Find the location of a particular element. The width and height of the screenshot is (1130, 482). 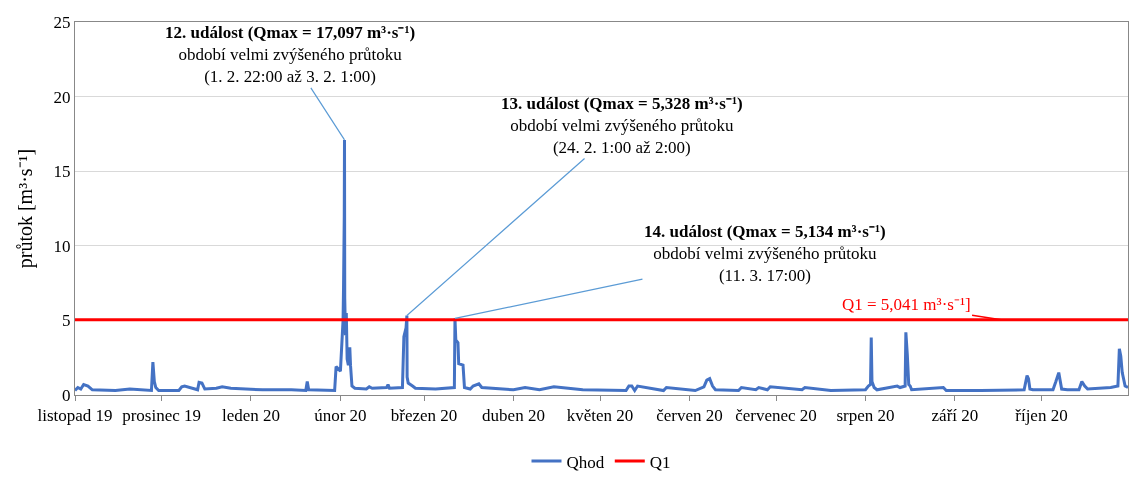

x-tick-label: červenec 20 is located at coordinates (776, 416).